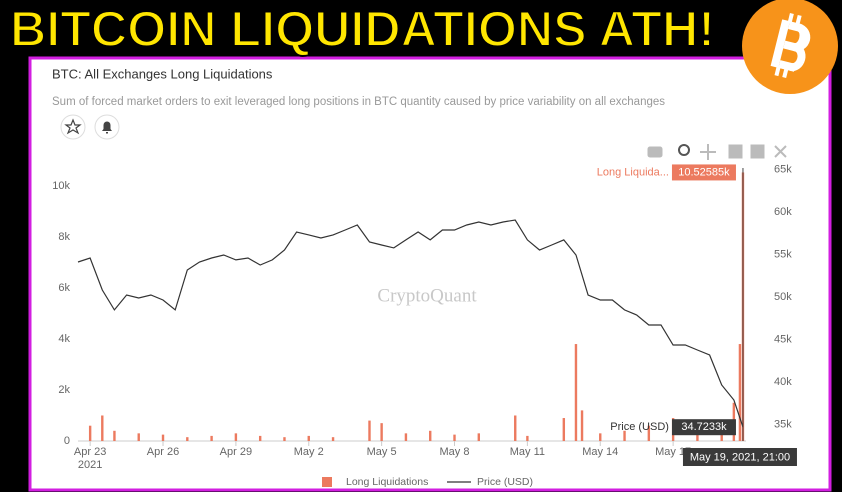  I want to click on y2-tick-label: 50k, so click(783, 297).